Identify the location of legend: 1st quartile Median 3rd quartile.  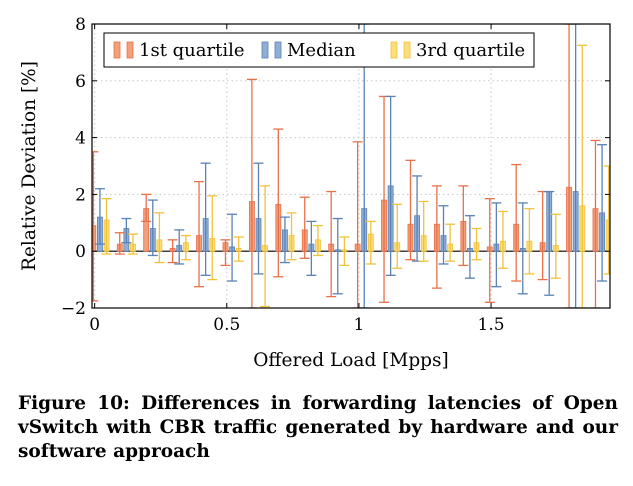
(319, 50).